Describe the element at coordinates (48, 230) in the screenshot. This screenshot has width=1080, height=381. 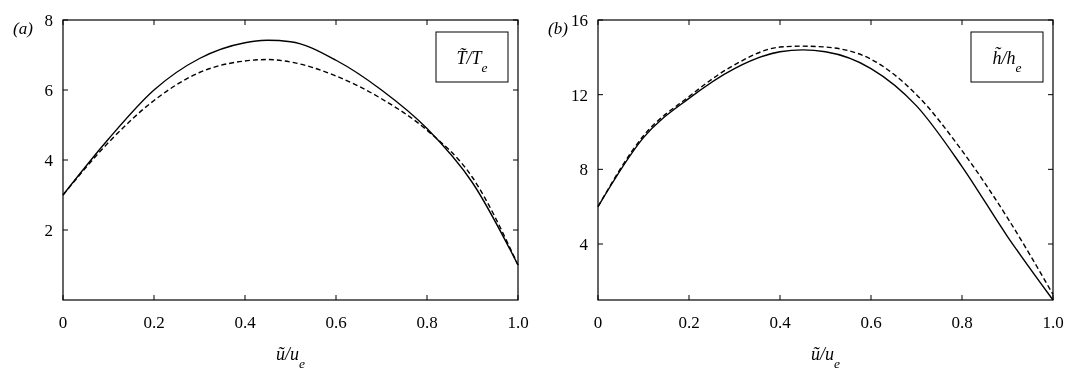
I see `y-tick-label: 2` at that location.